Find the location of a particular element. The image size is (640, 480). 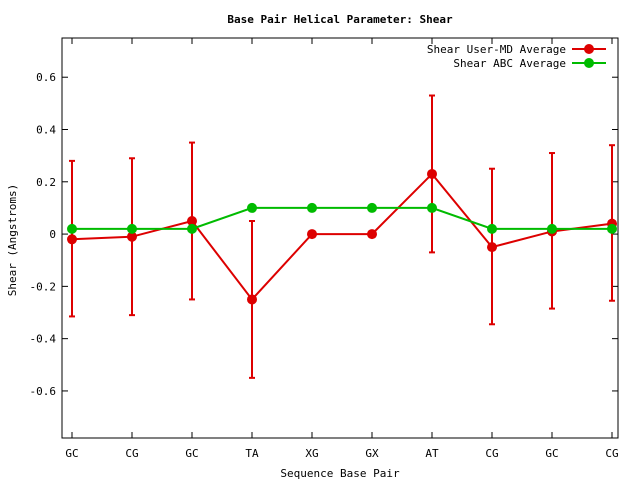

legend-label: Shear ABC Average is located at coordinates (509, 63).